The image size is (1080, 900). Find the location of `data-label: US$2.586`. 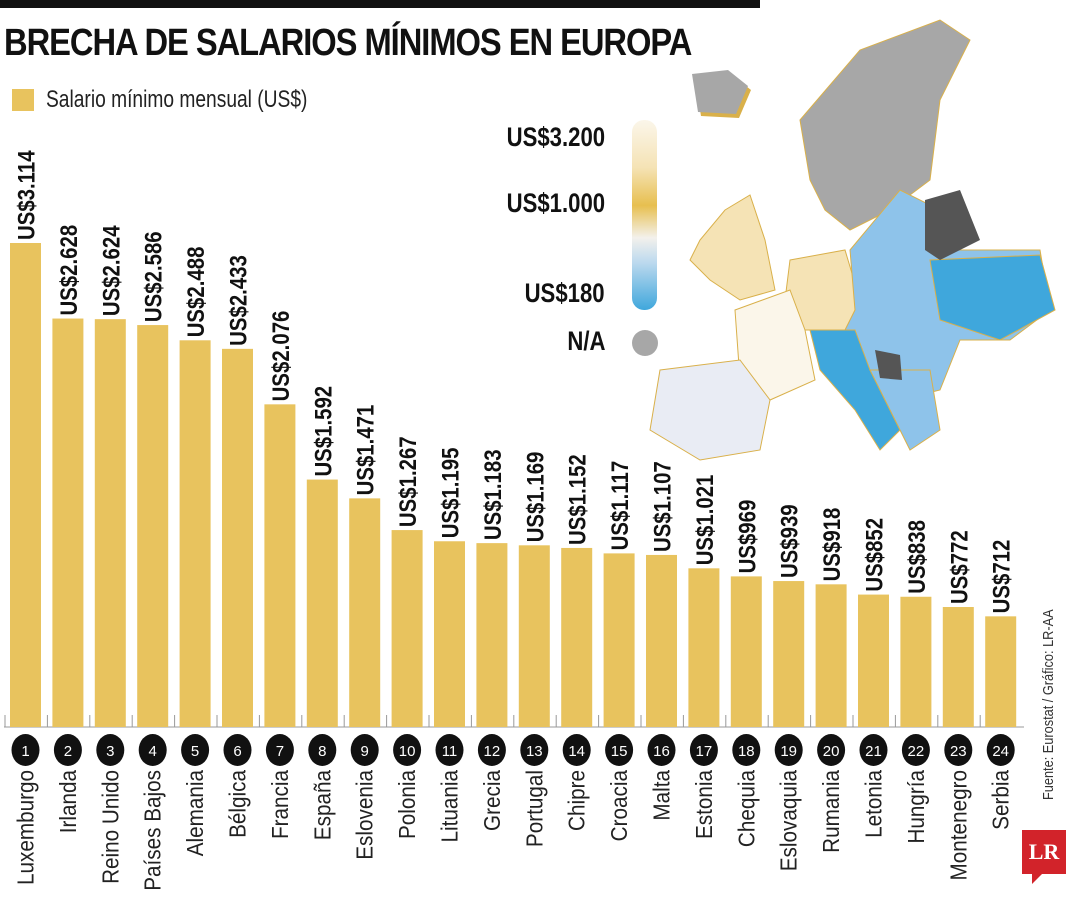

data-label: US$2.586 is located at coordinates (153, 276).